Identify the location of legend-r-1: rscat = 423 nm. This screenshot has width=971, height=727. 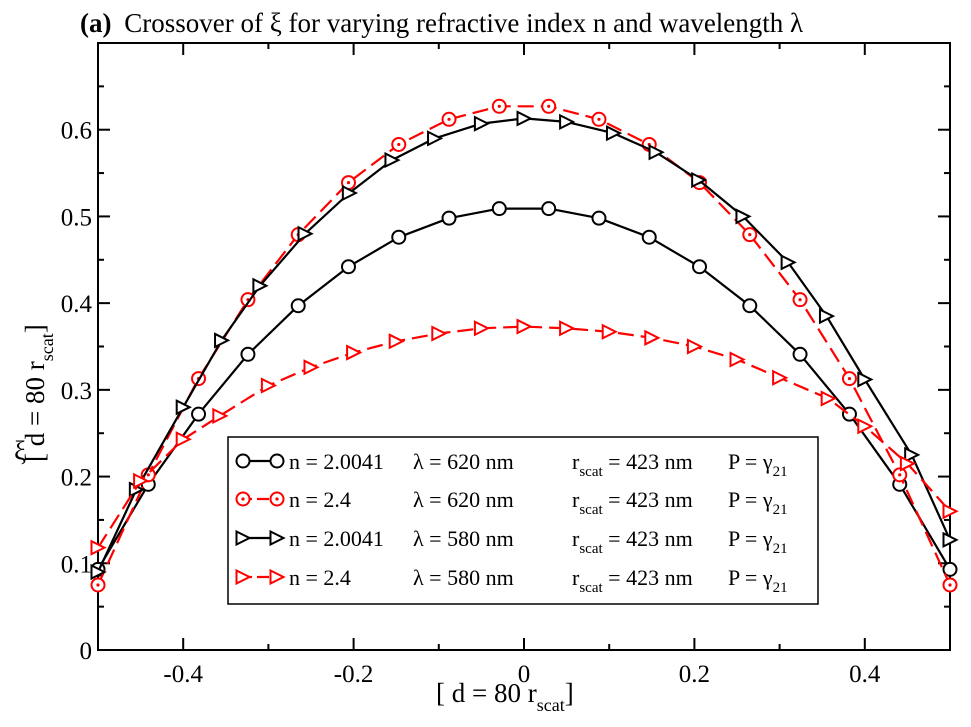
(632, 464).